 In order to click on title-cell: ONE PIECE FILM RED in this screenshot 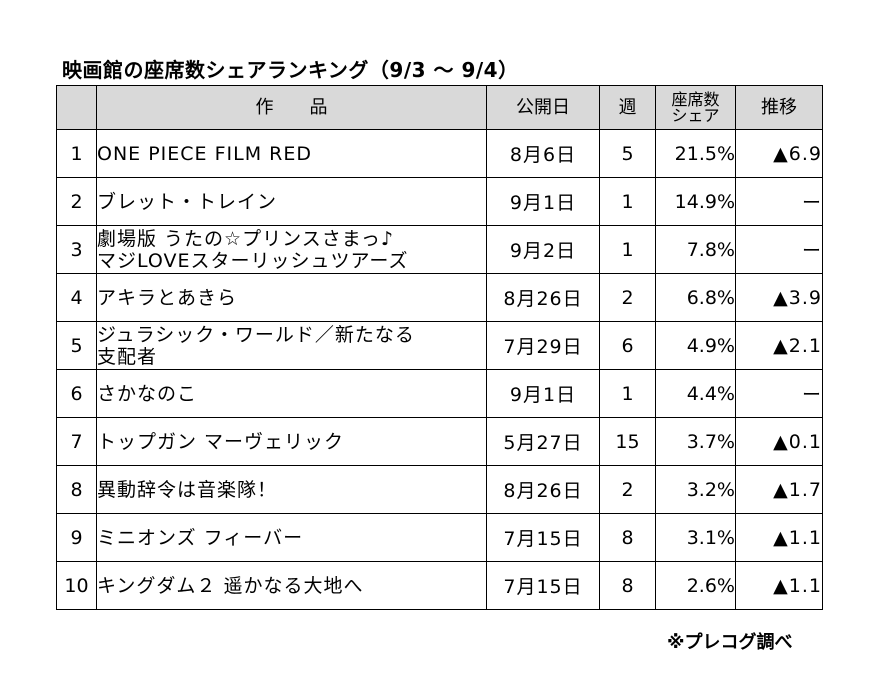, I will do `click(291, 153)`.